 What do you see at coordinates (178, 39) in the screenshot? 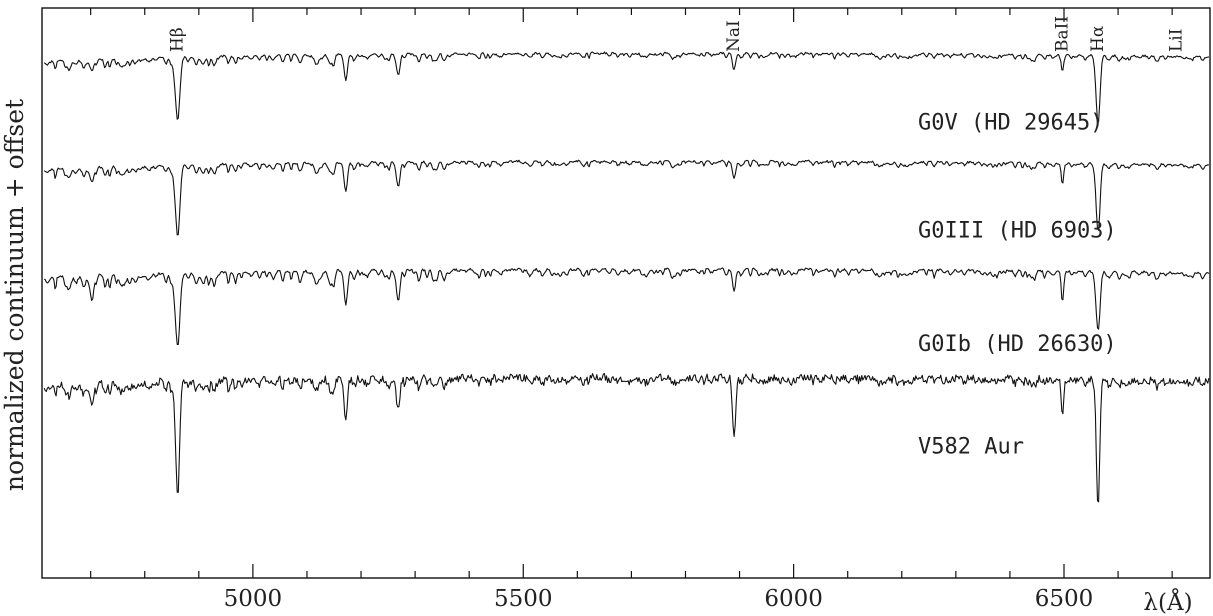
I see `line-id-label: Hβ` at bounding box center [178, 39].